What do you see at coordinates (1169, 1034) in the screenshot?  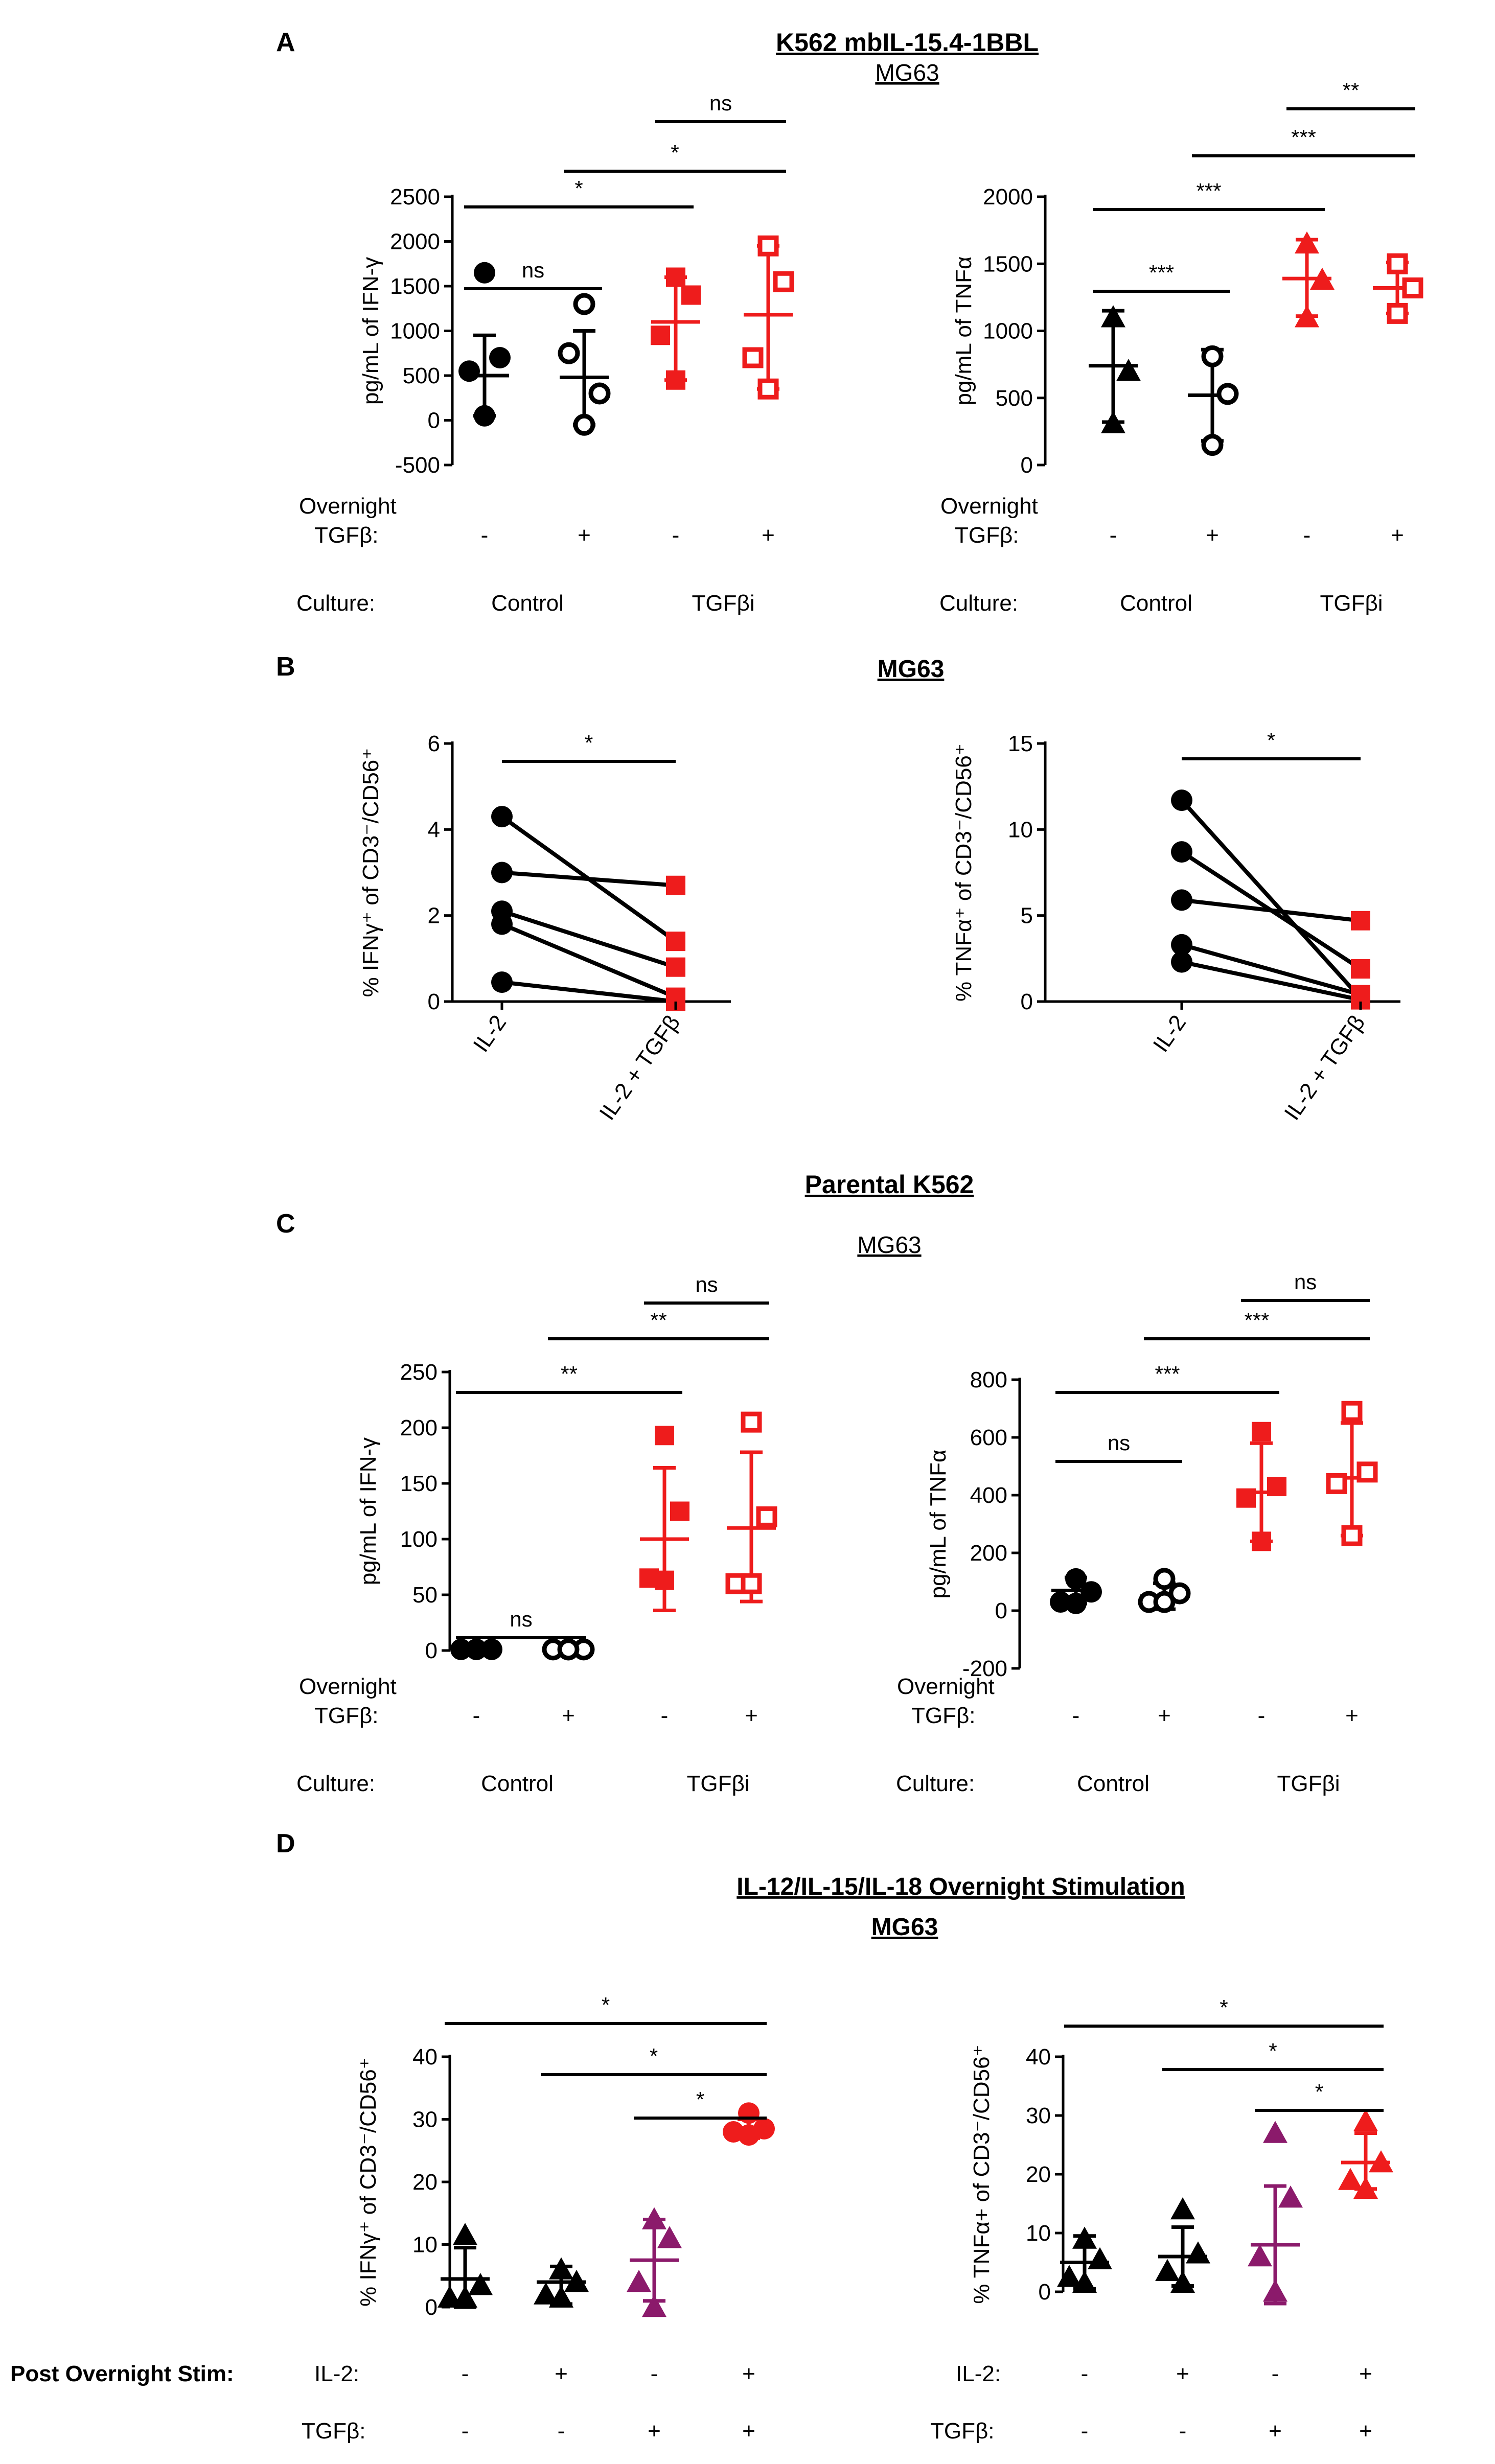 I see `x-tick-label: IL-2` at bounding box center [1169, 1034].